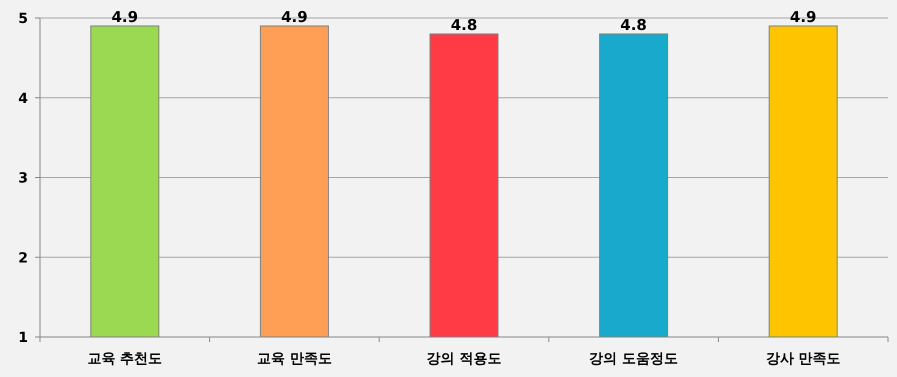  Describe the element at coordinates (23, 19) in the screenshot. I see `y-tick-label: 5` at that location.